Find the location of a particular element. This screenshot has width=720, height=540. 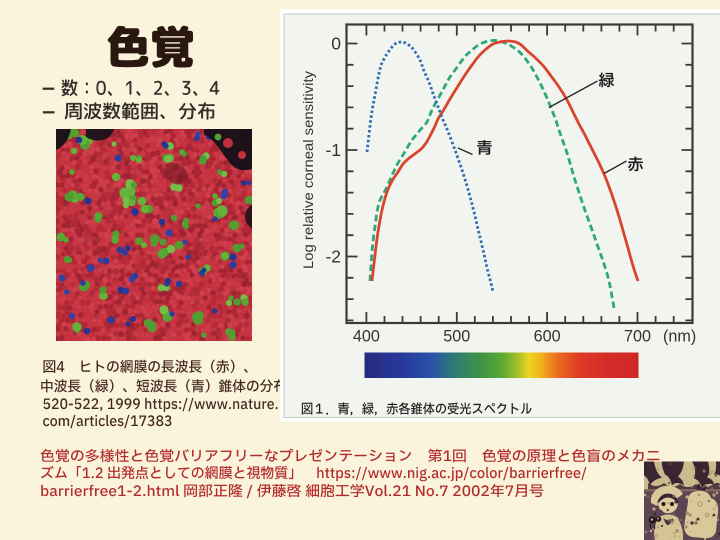

svg-text: 500 is located at coordinates (456, 337).